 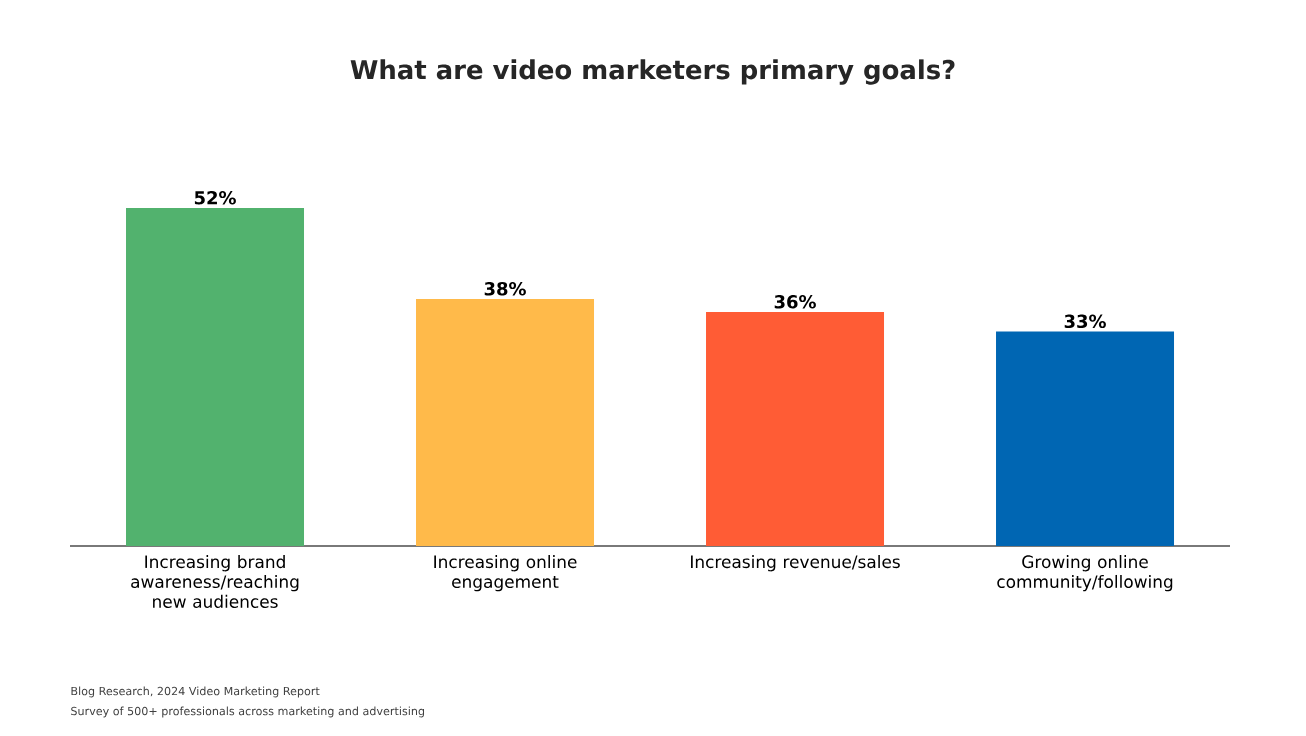 I want to click on data-label: 36%, so click(x=795, y=302).